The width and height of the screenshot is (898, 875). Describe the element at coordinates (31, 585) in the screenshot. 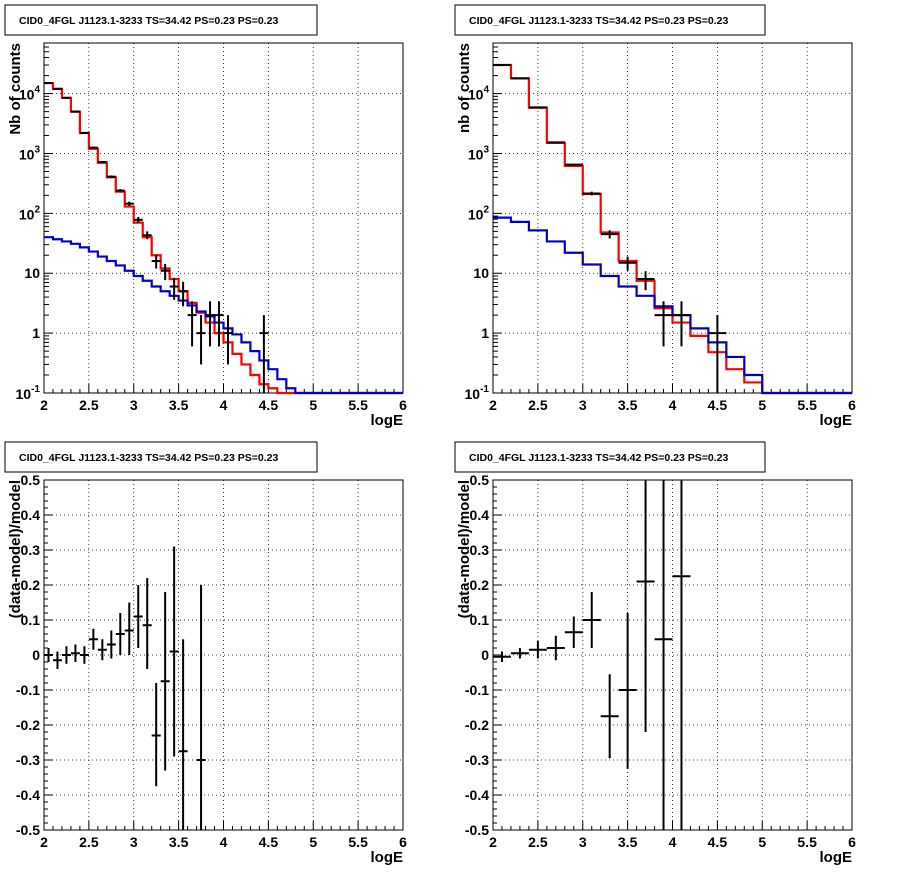

I see `y-tick-label: 0.2` at that location.